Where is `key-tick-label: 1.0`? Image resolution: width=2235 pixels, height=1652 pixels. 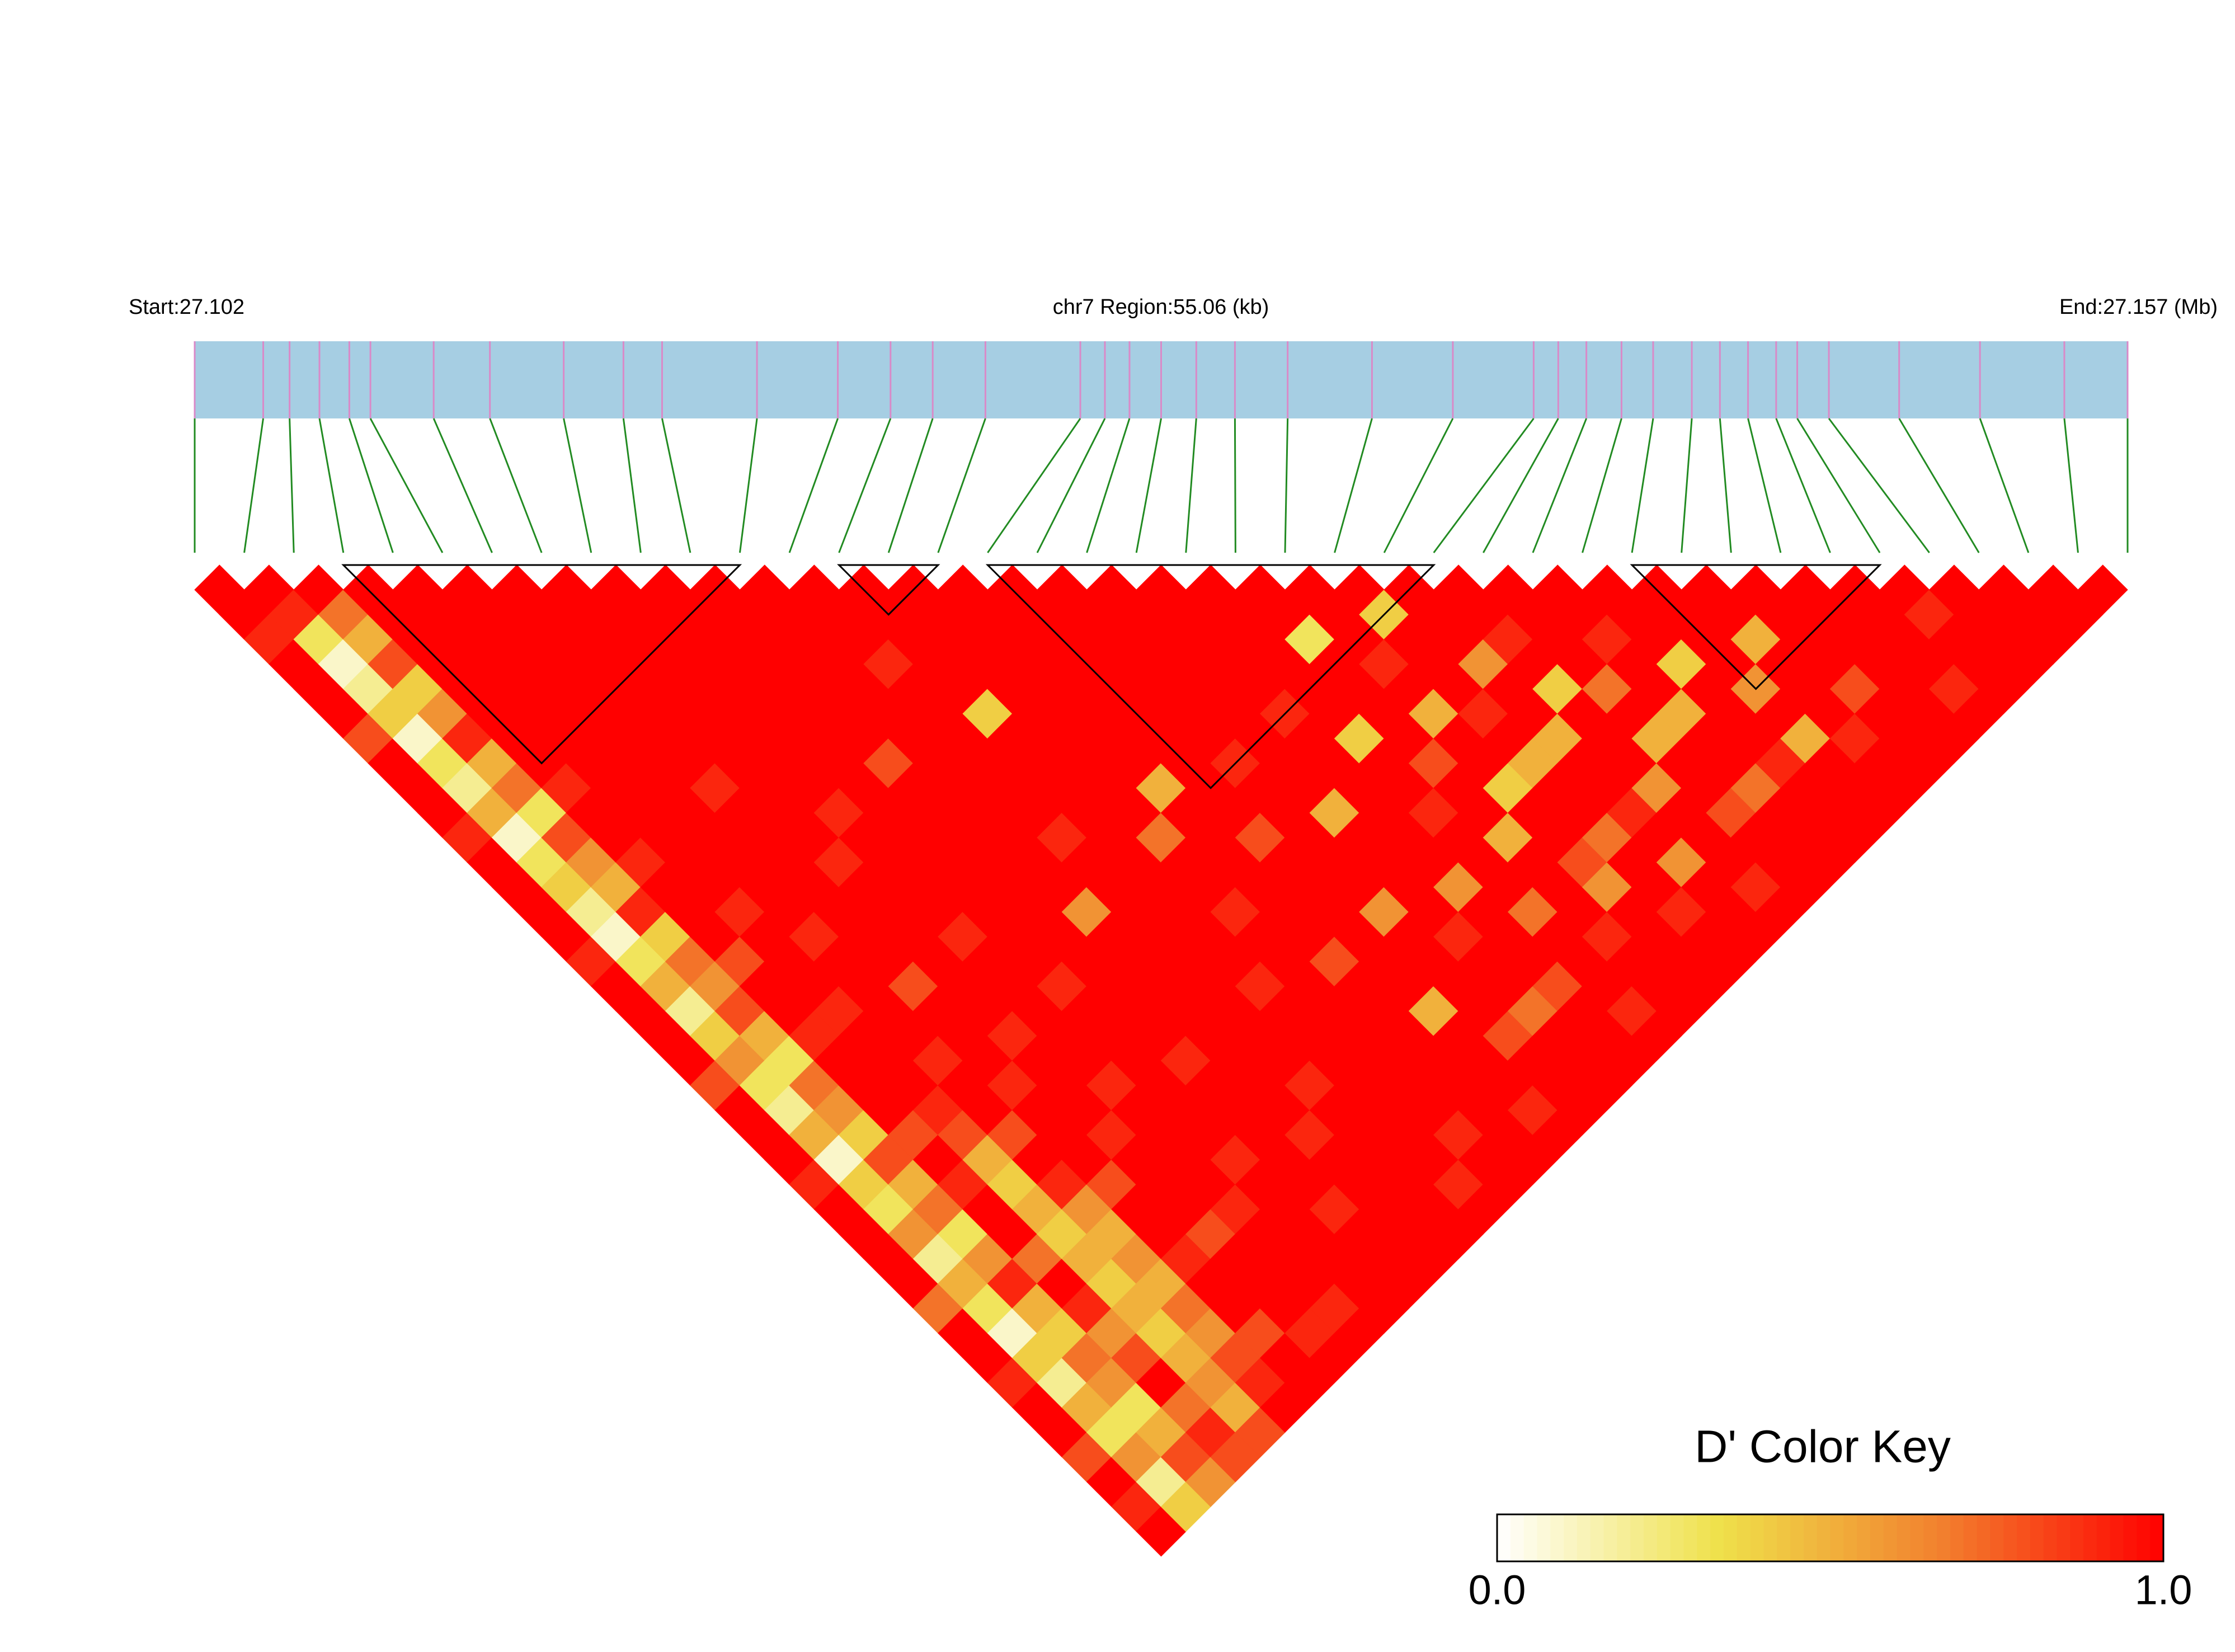
key-tick-label: 1.0 is located at coordinates (2163, 1590).